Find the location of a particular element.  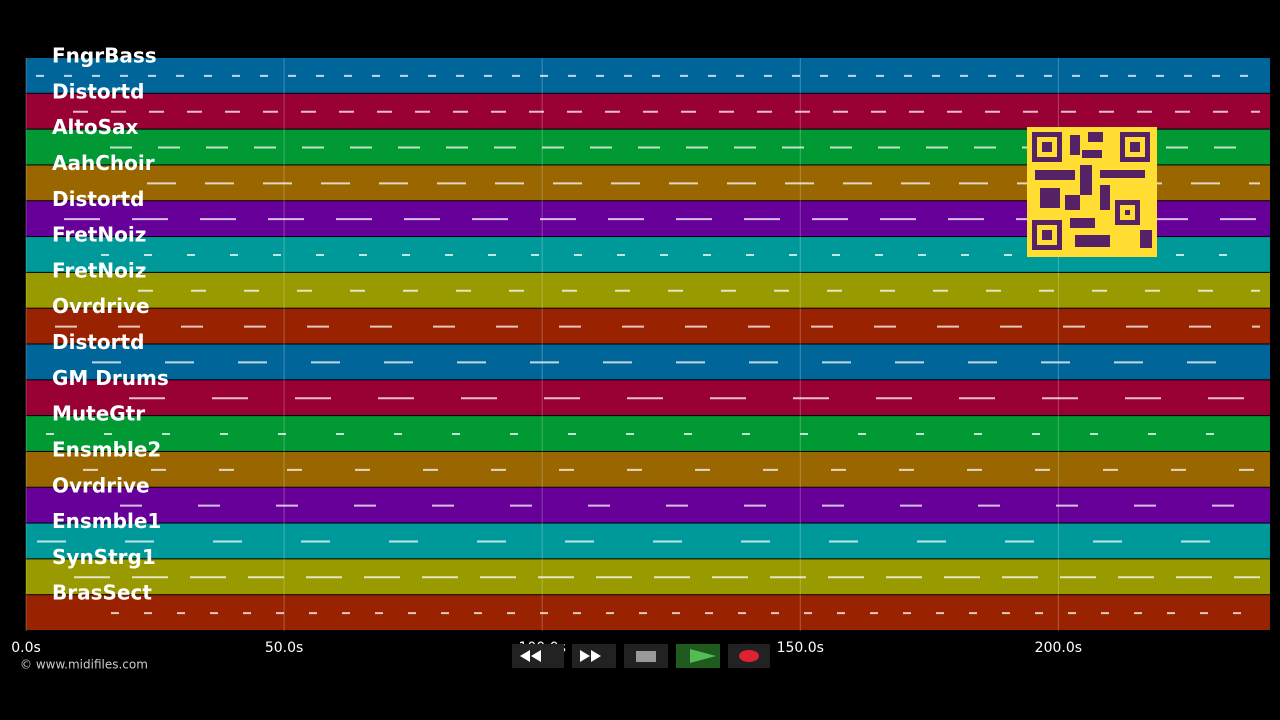

time-tick-label: 200.0s is located at coordinates (1058, 648).